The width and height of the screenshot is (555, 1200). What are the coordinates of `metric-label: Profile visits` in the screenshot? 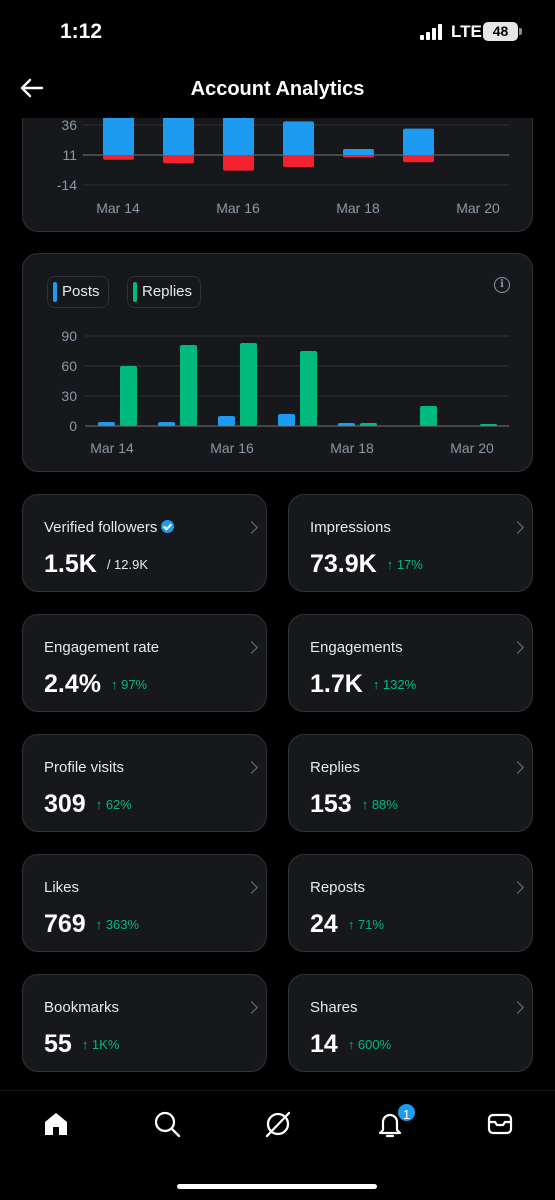 It's located at (84, 767).